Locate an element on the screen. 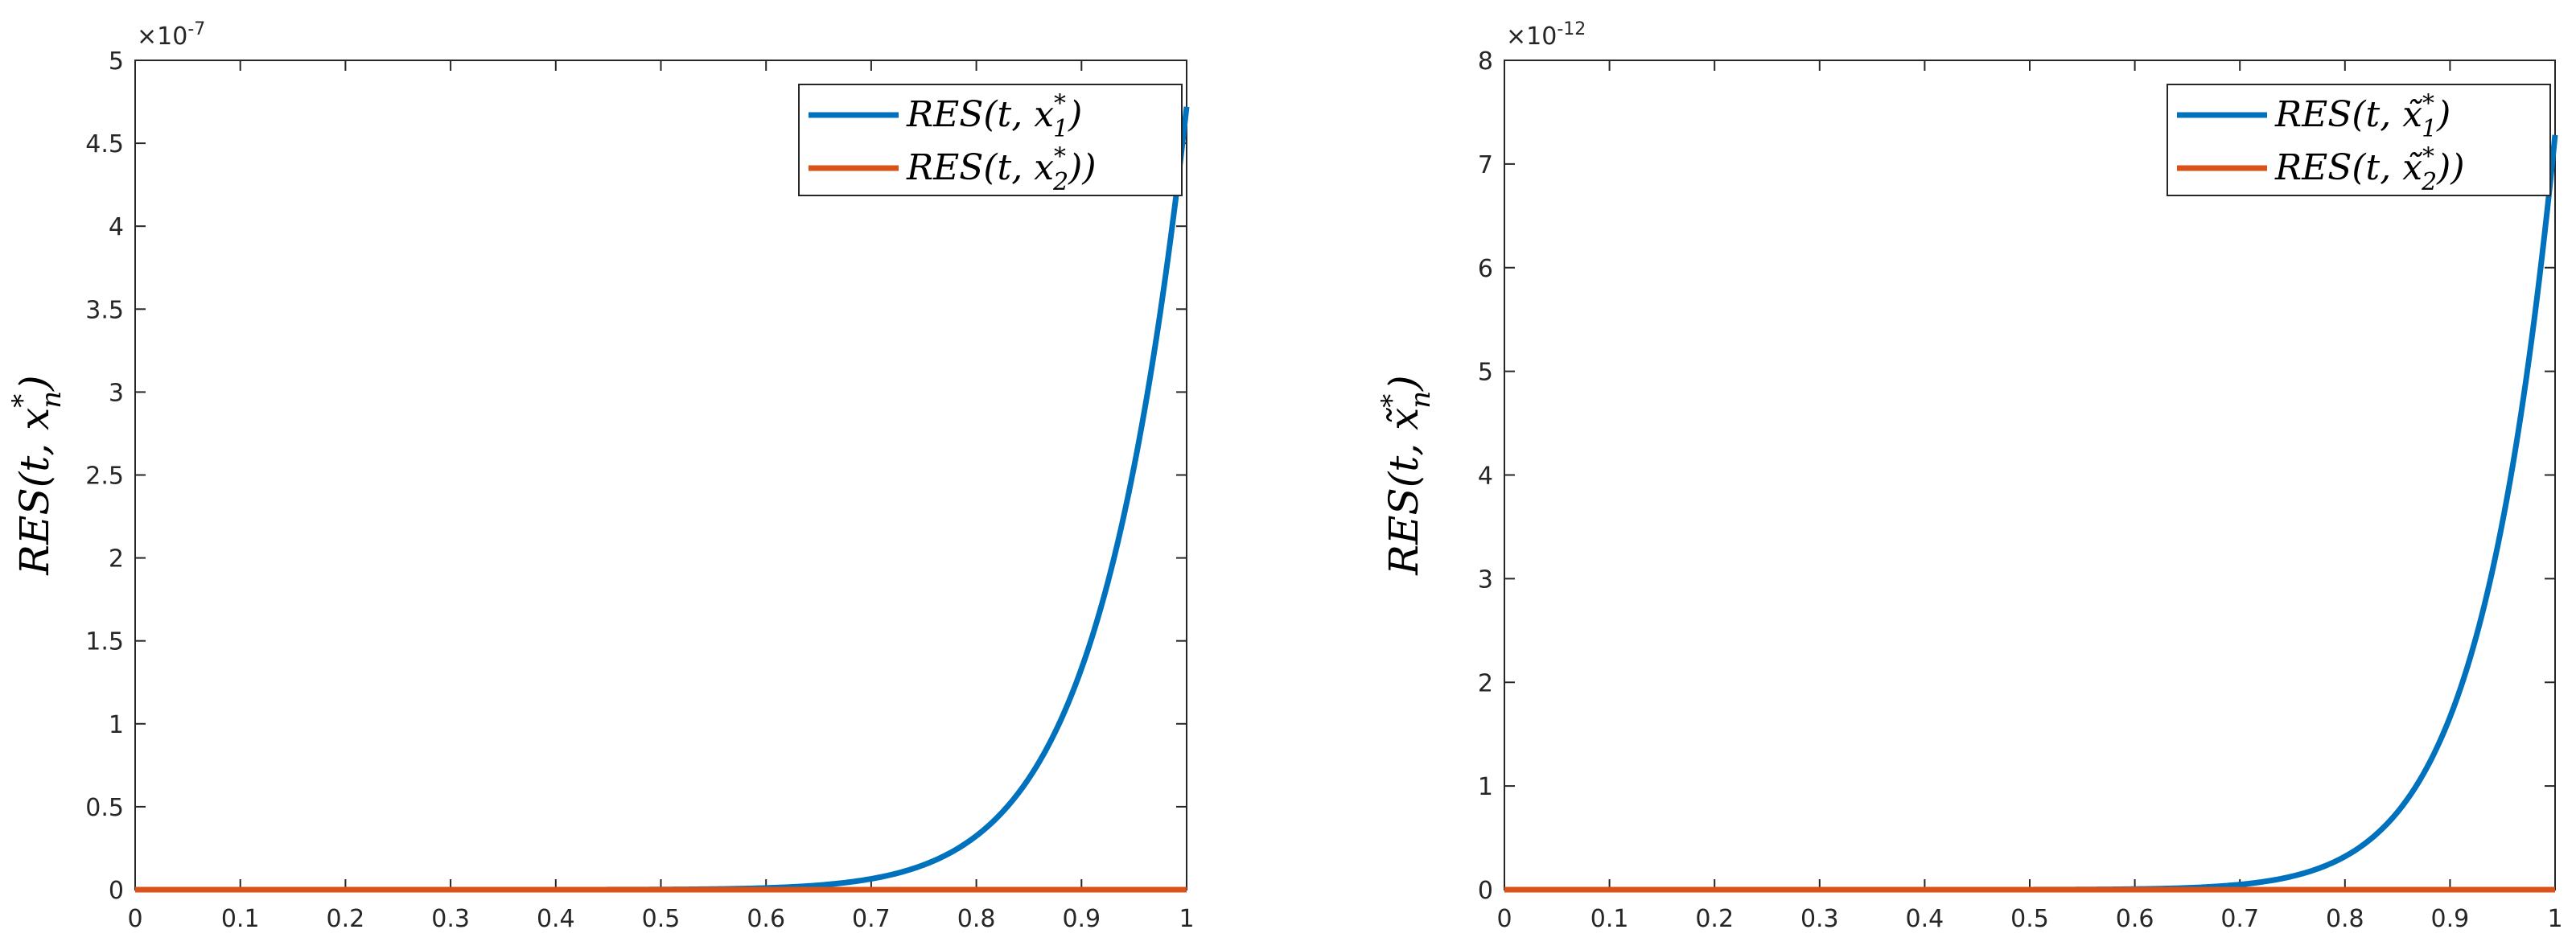 Image resolution: width=2576 pixels, height=950 pixels. y-tick-label: 1.5 is located at coordinates (104, 642).